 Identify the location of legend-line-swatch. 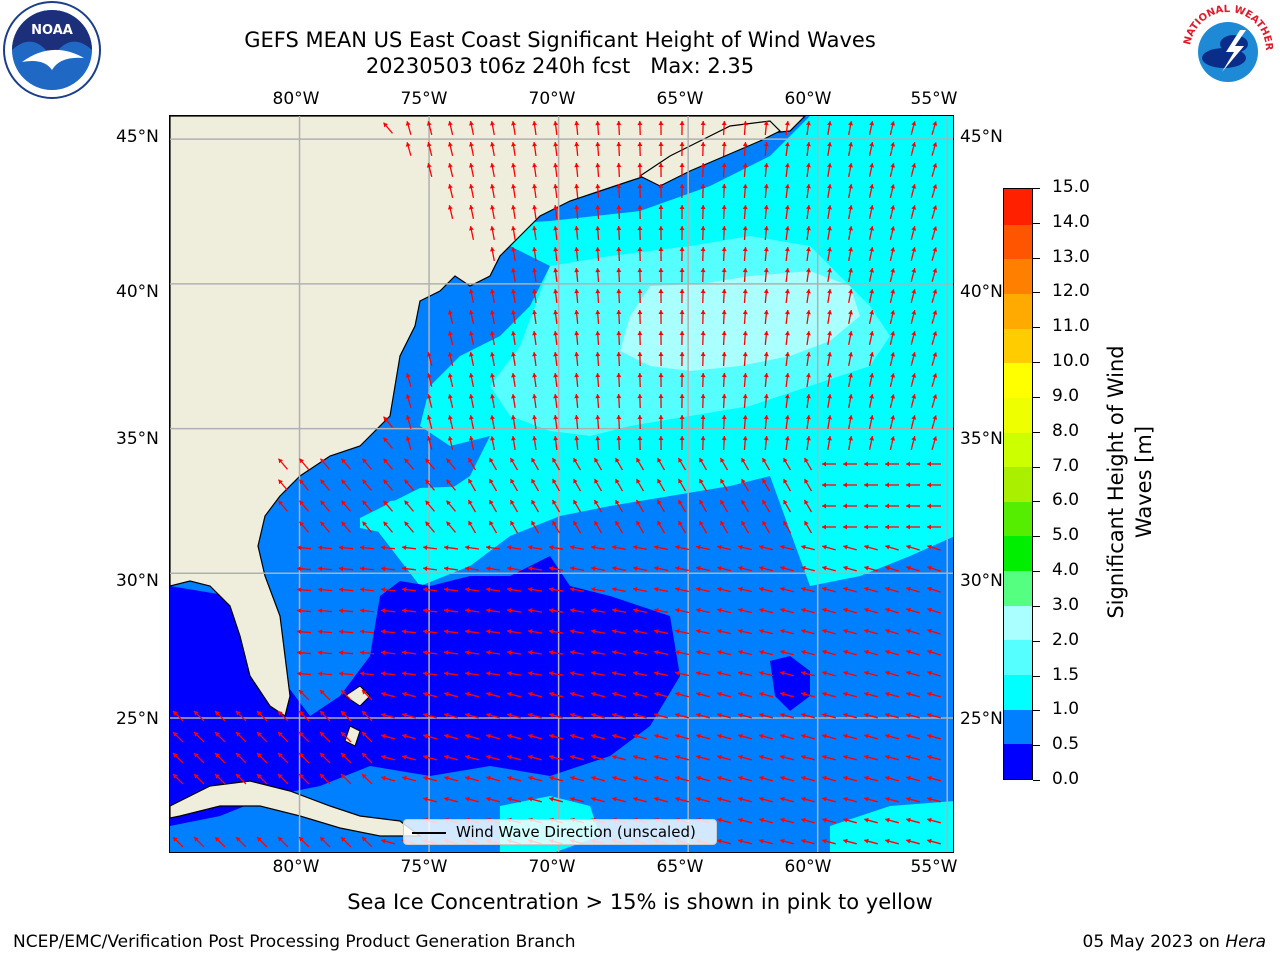
(429, 833).